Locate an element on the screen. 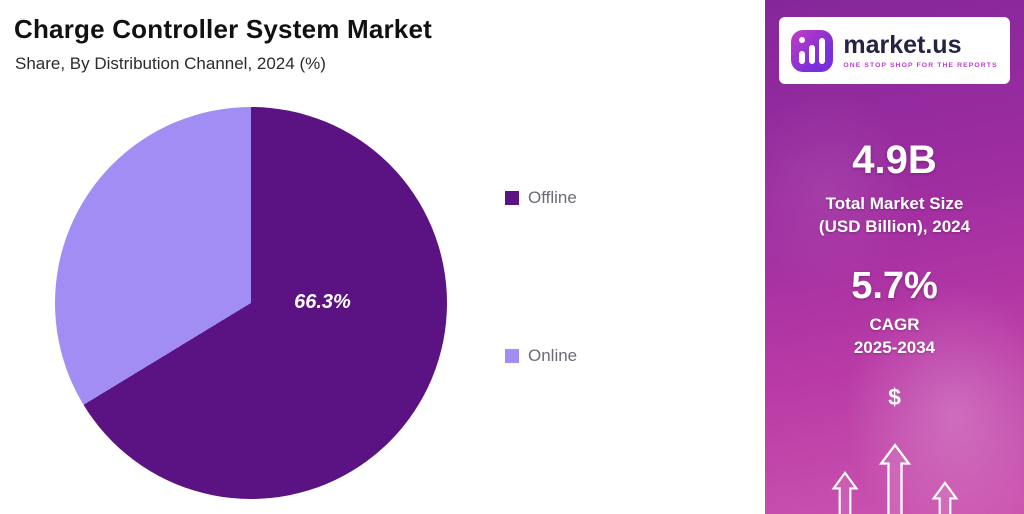  cagr-value: 5.7% is located at coordinates (894, 285).